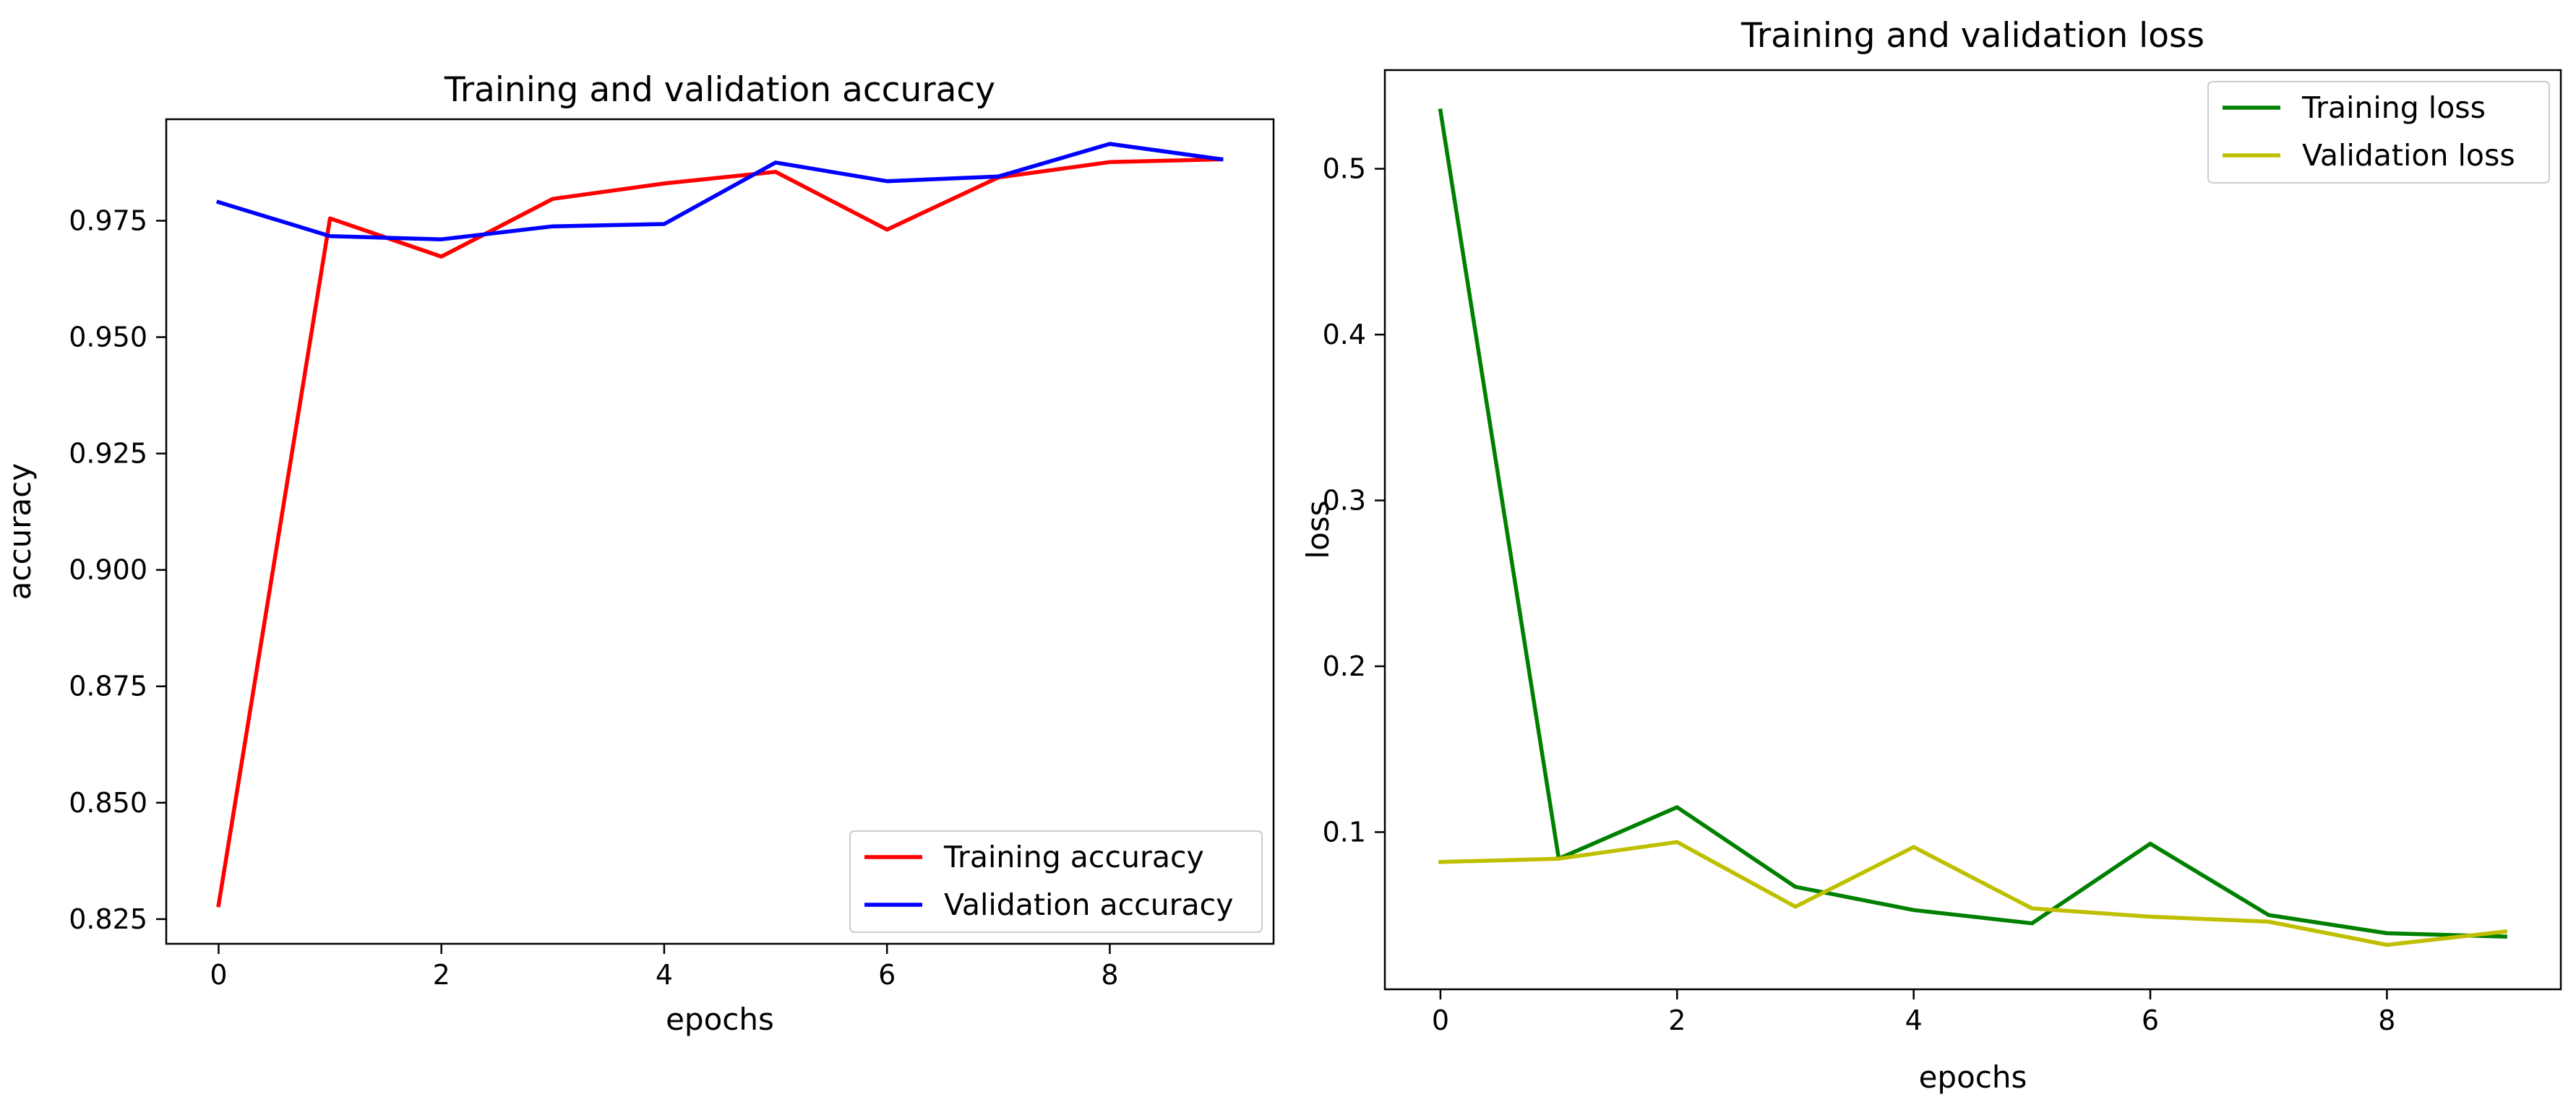  I want to click on chart-accuracy-legend-label-2: Validation accuracy, so click(1089, 905).